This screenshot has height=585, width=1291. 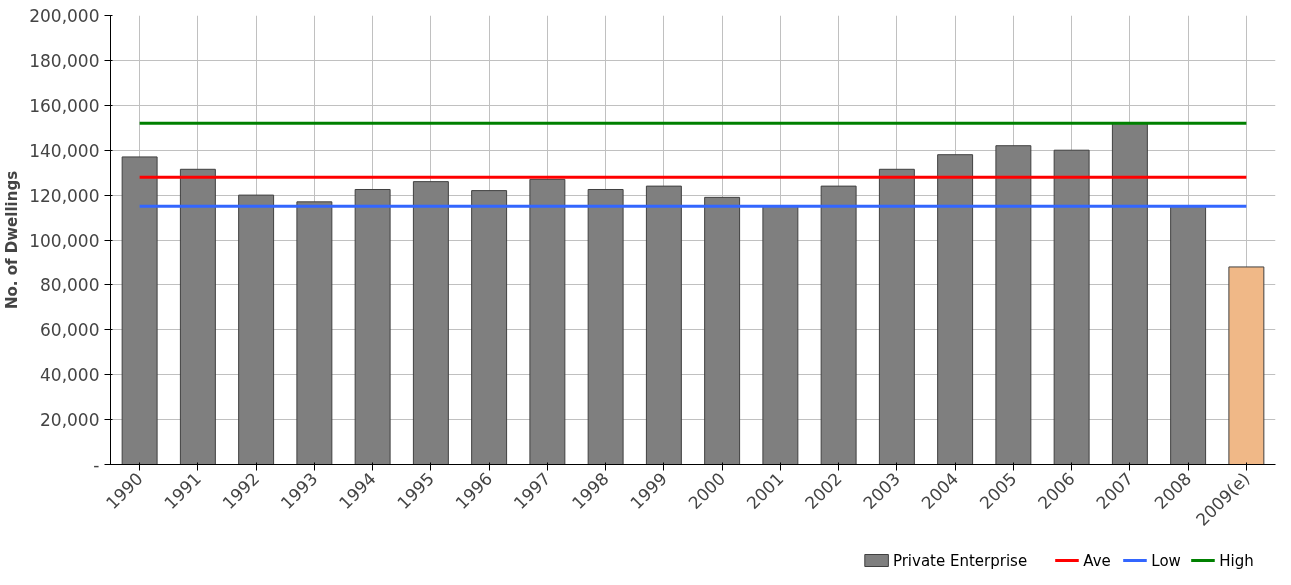 What do you see at coordinates (64, 105) in the screenshot?
I see `y-tick-label: 160,000` at bounding box center [64, 105].